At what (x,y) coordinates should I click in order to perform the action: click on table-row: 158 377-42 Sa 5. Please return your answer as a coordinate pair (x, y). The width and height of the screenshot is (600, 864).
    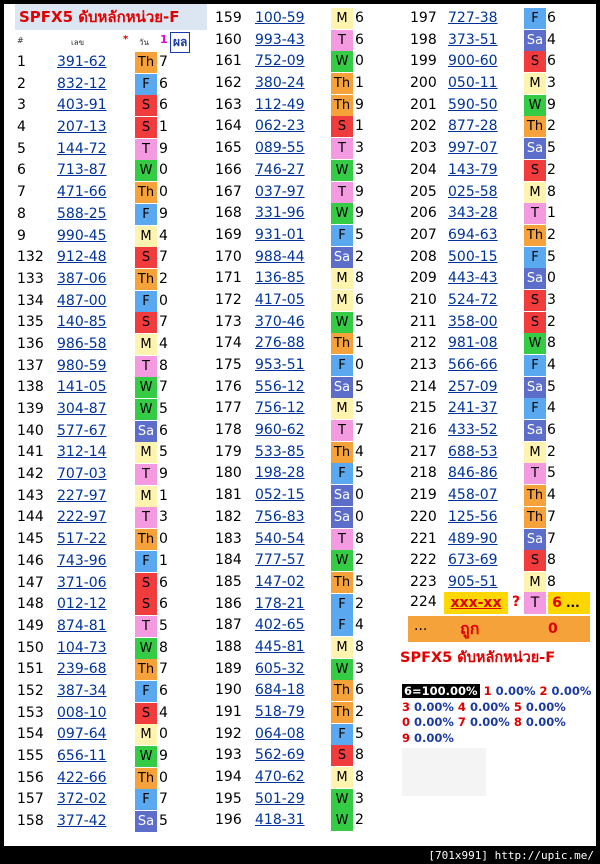
    Looking at the image, I should click on (111, 822).